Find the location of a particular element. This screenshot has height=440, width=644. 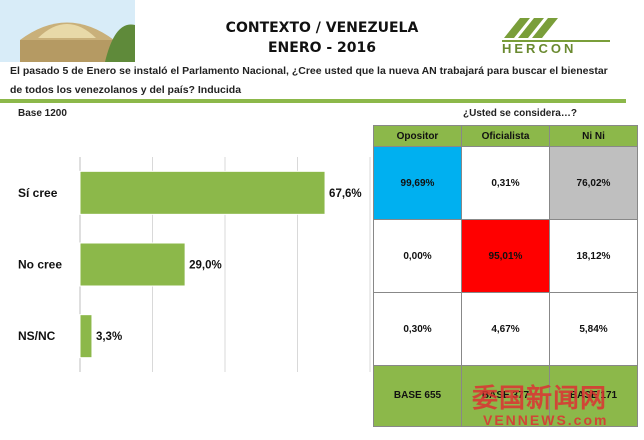

watermark-cn: 委国新闻网 is located at coordinates (540, 398).